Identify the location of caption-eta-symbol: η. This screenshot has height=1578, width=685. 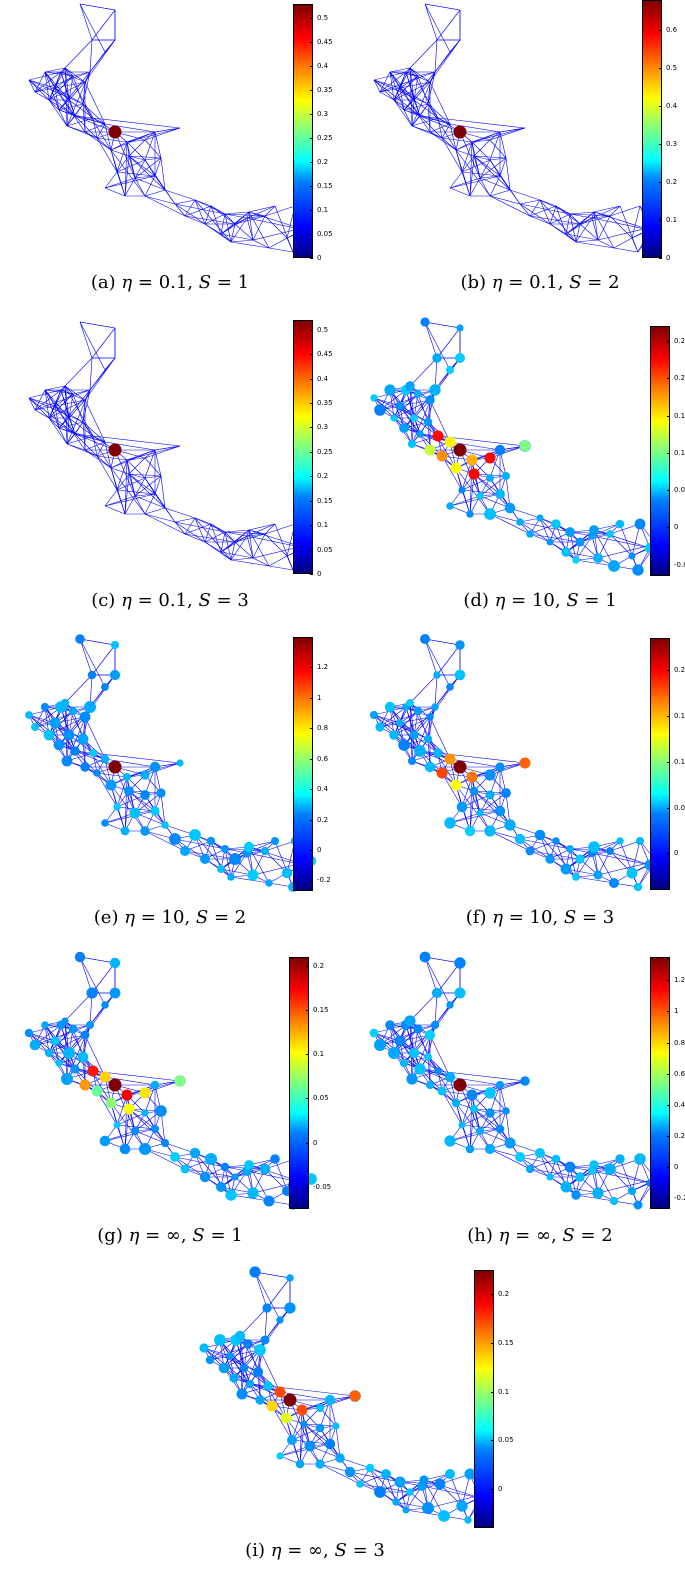
(497, 282).